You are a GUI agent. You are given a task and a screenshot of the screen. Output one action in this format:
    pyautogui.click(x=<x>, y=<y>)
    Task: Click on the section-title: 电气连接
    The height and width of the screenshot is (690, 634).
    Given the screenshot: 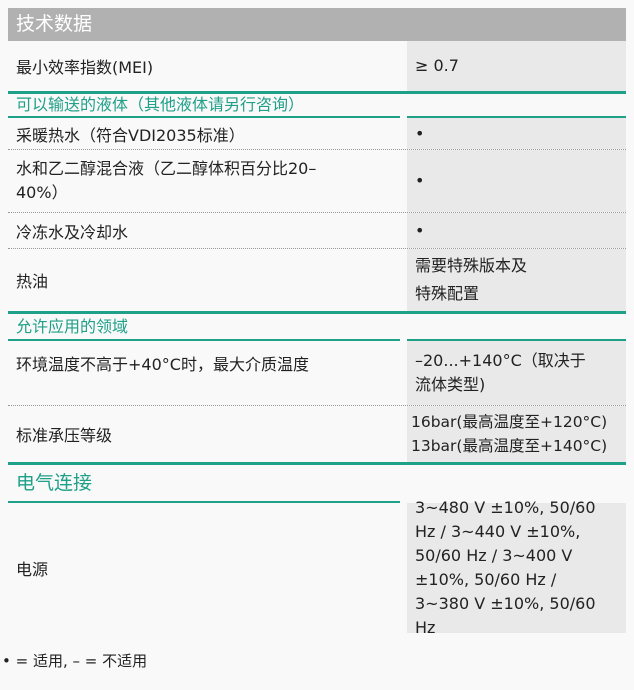 What is the action you would take?
    pyautogui.click(x=204, y=484)
    